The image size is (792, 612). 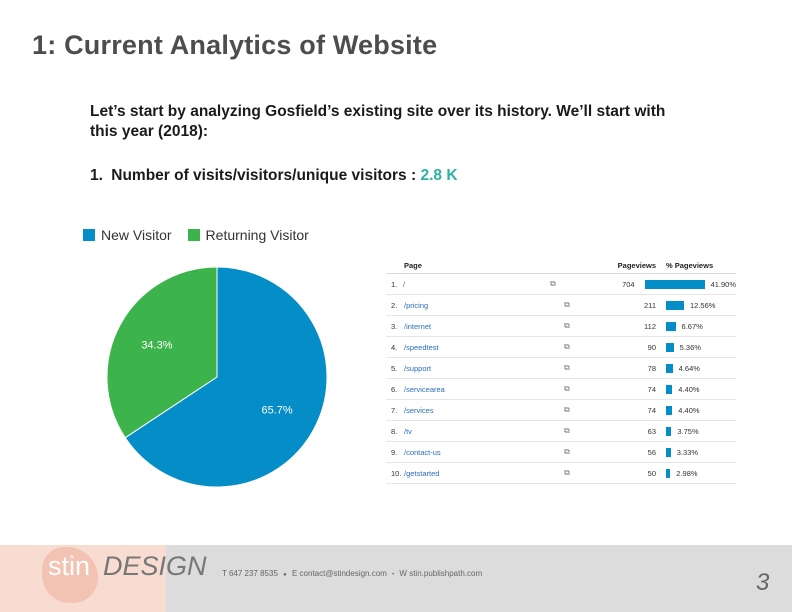 I want to click on row-index: 9., so click(x=394, y=452).